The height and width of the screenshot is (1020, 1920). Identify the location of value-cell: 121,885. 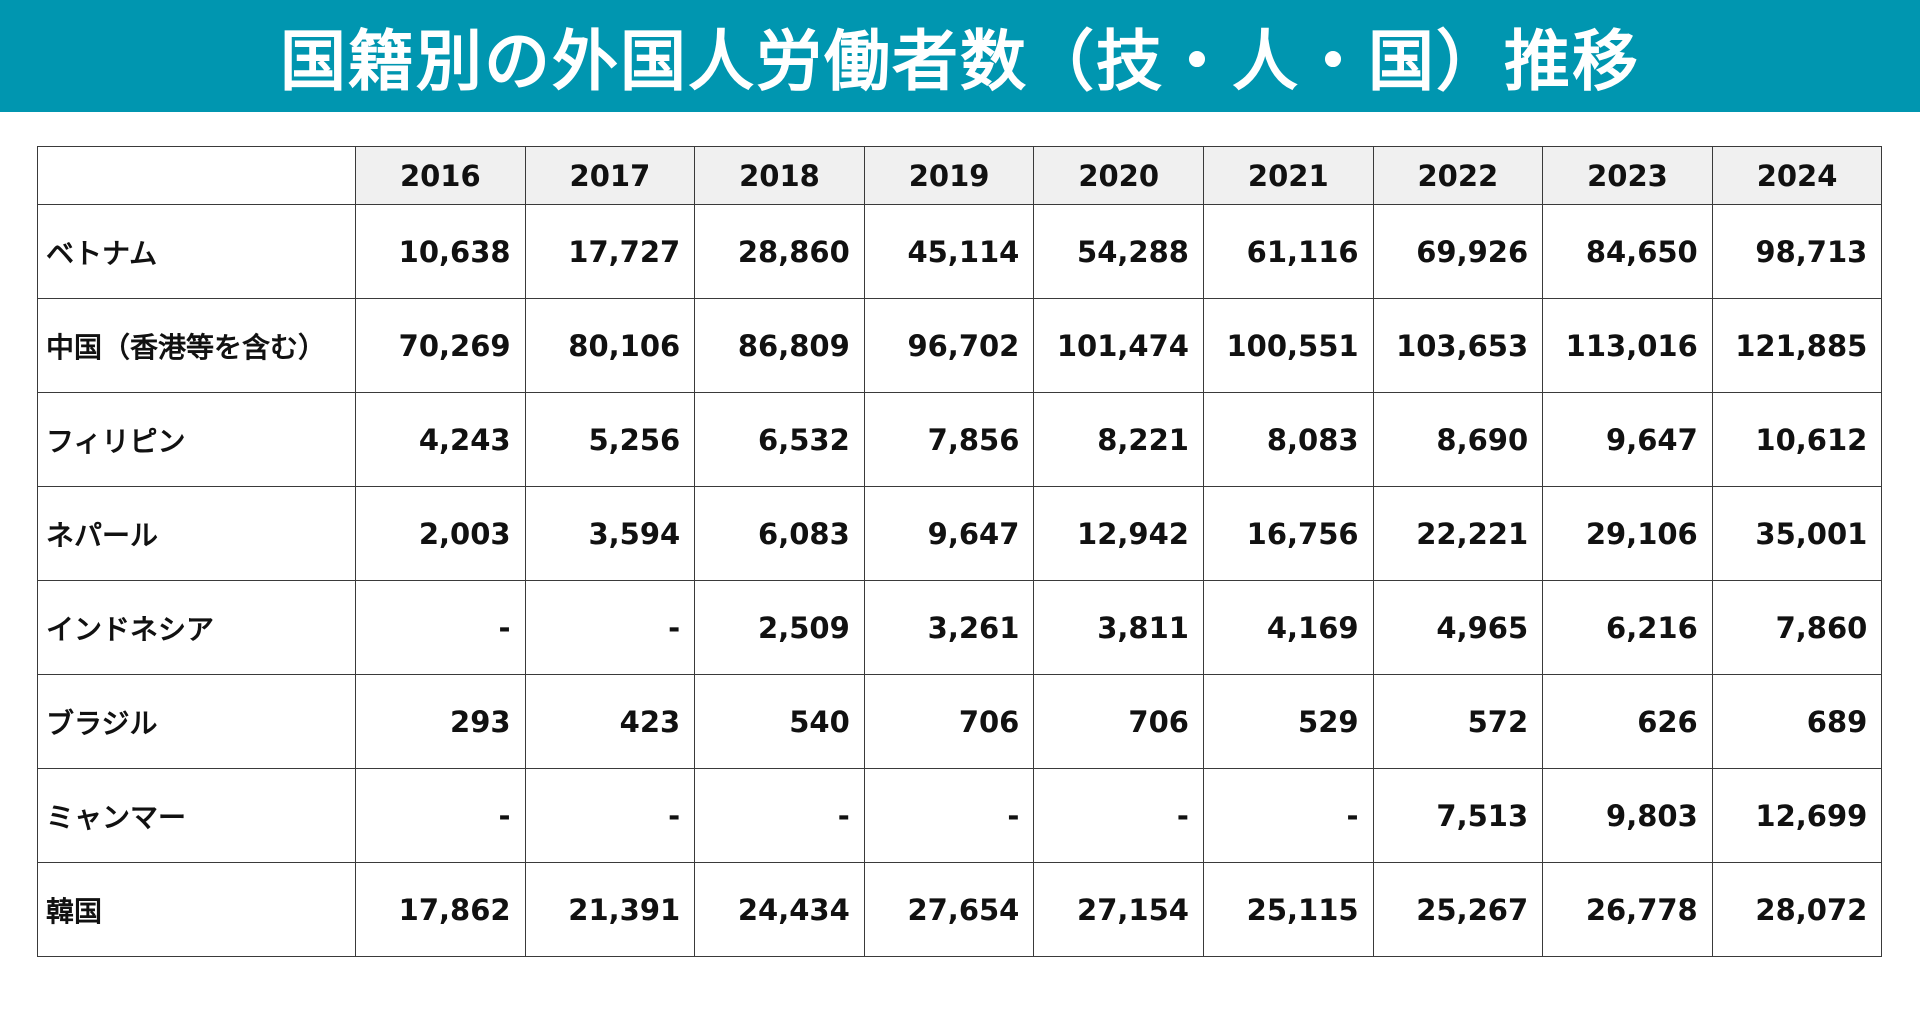
(1797, 345).